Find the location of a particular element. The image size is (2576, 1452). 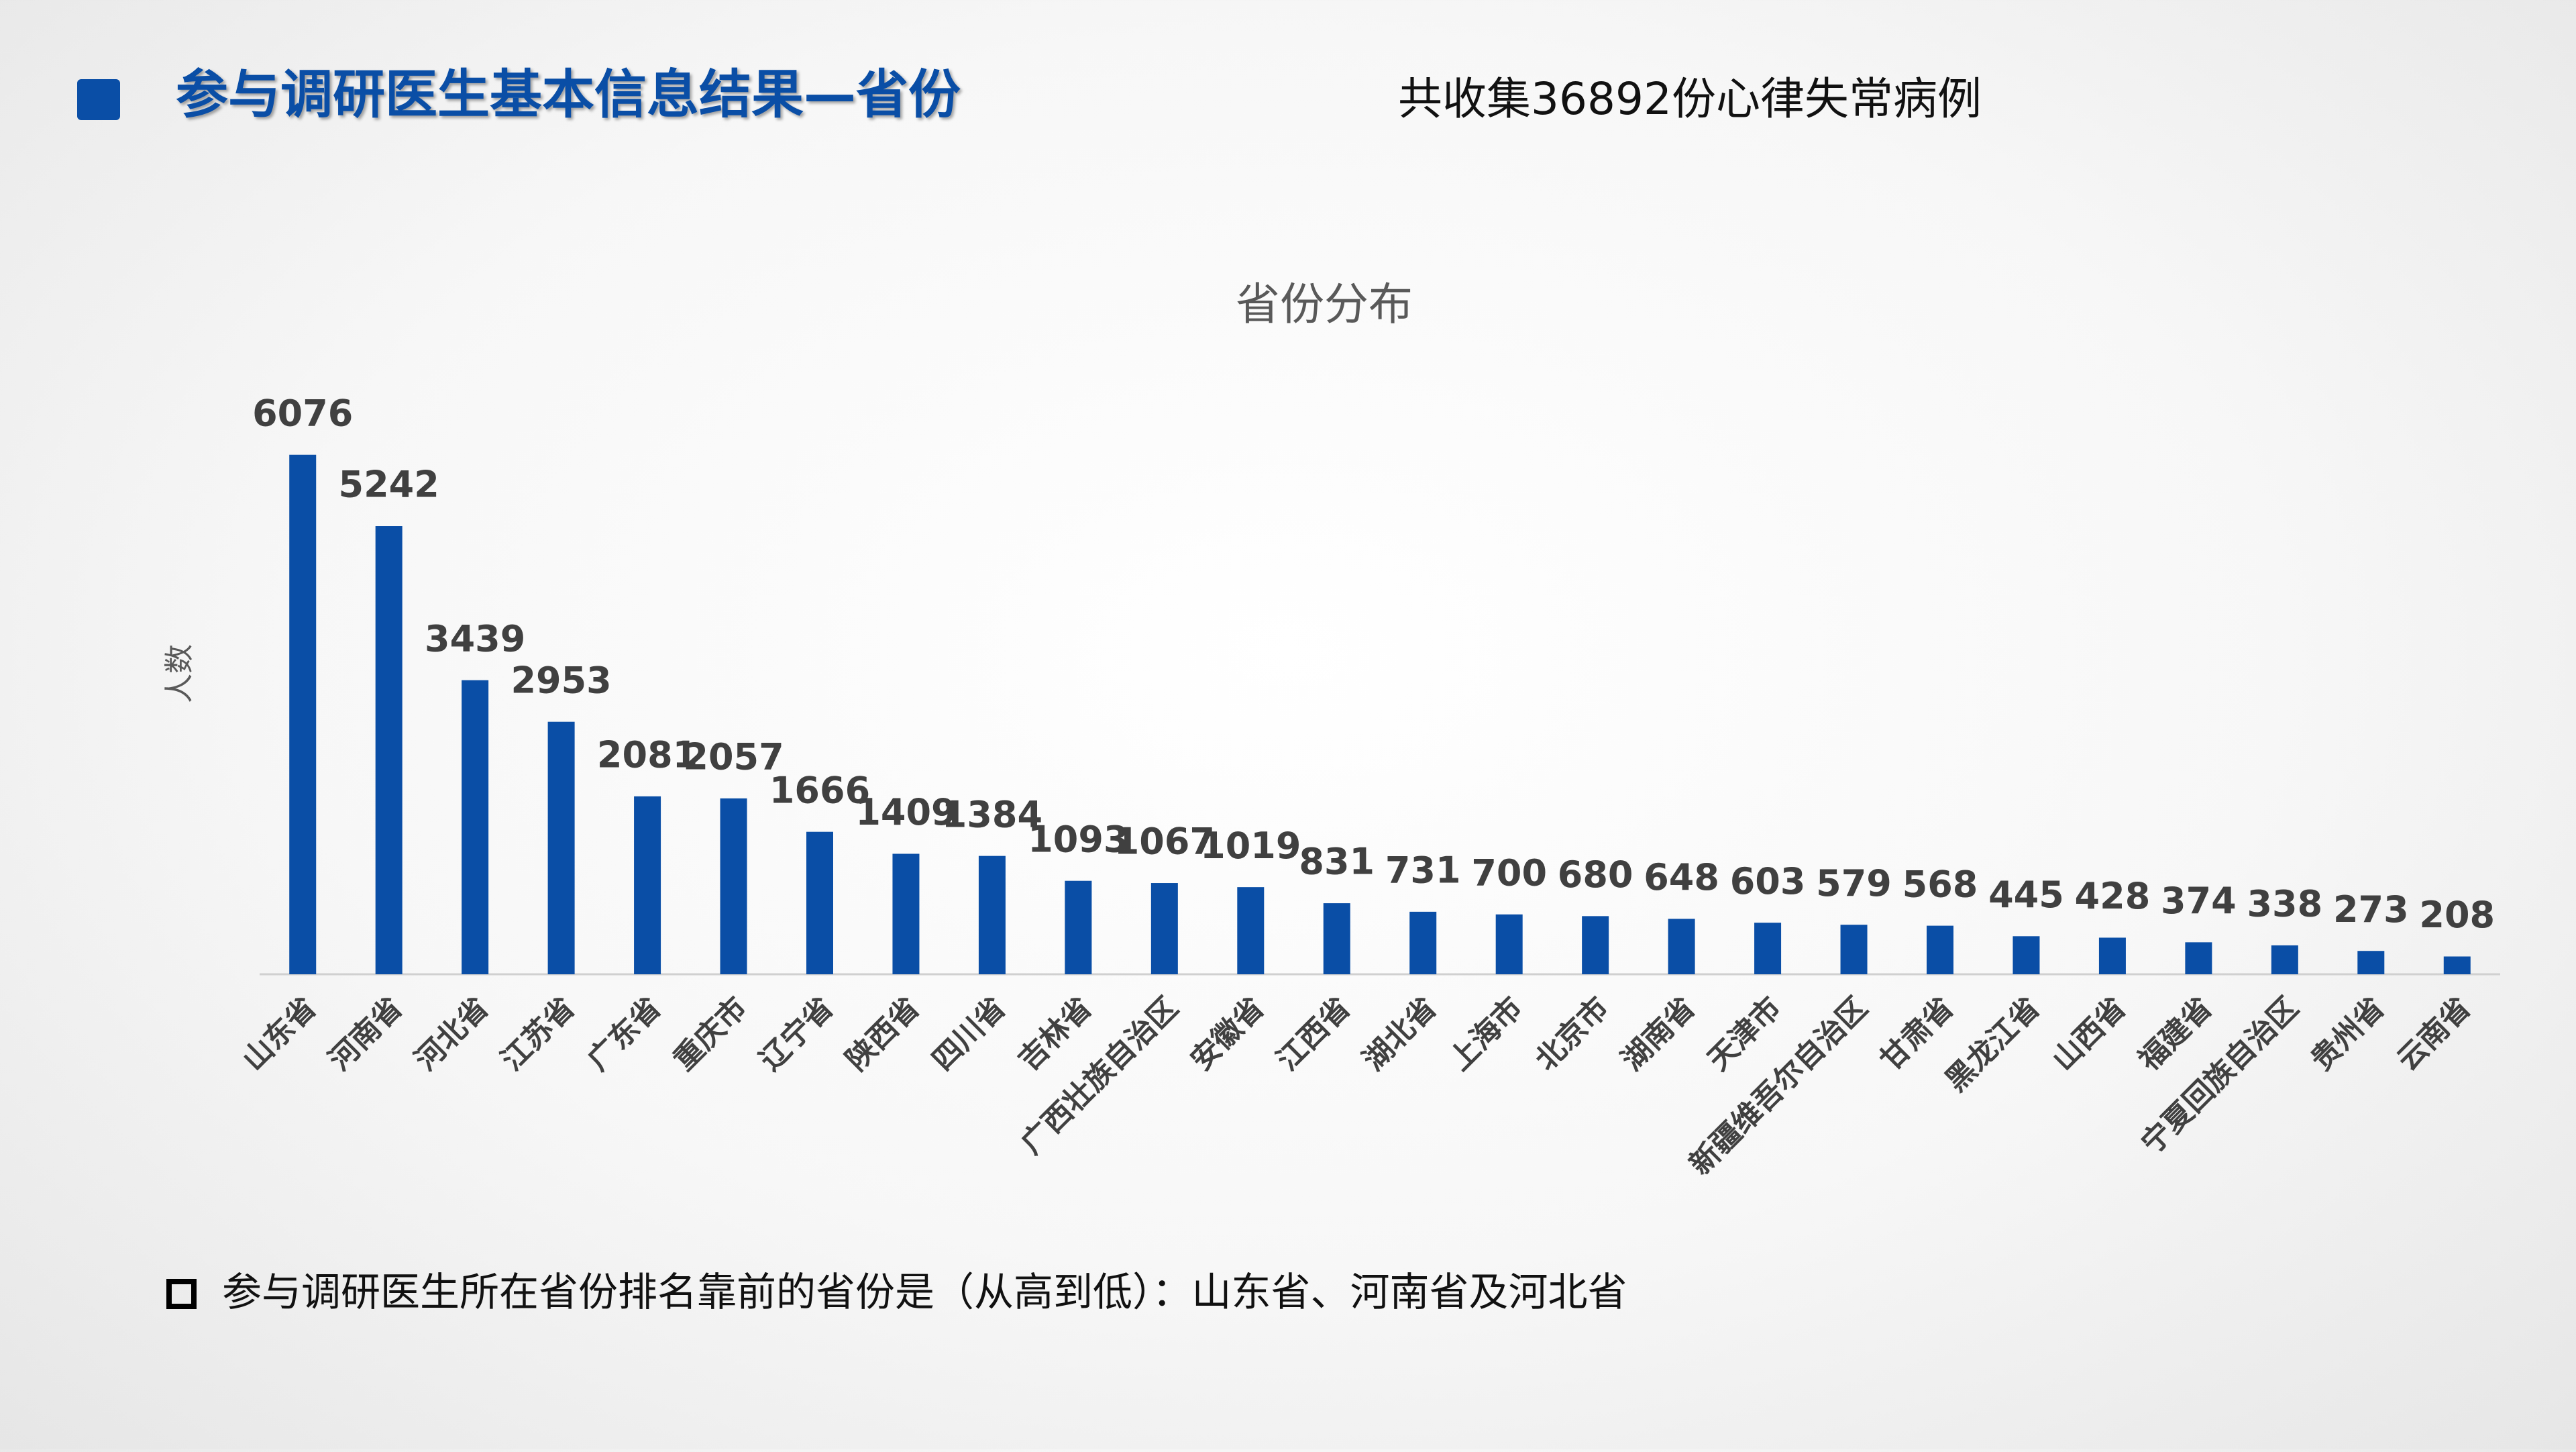

slide-note: 共收集36892份心律失常病例 is located at coordinates (1690, 99).